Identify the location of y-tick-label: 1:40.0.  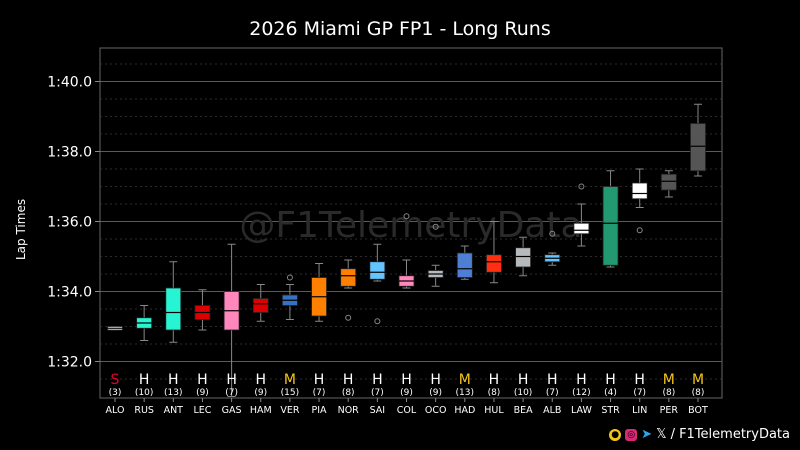
(69, 83).